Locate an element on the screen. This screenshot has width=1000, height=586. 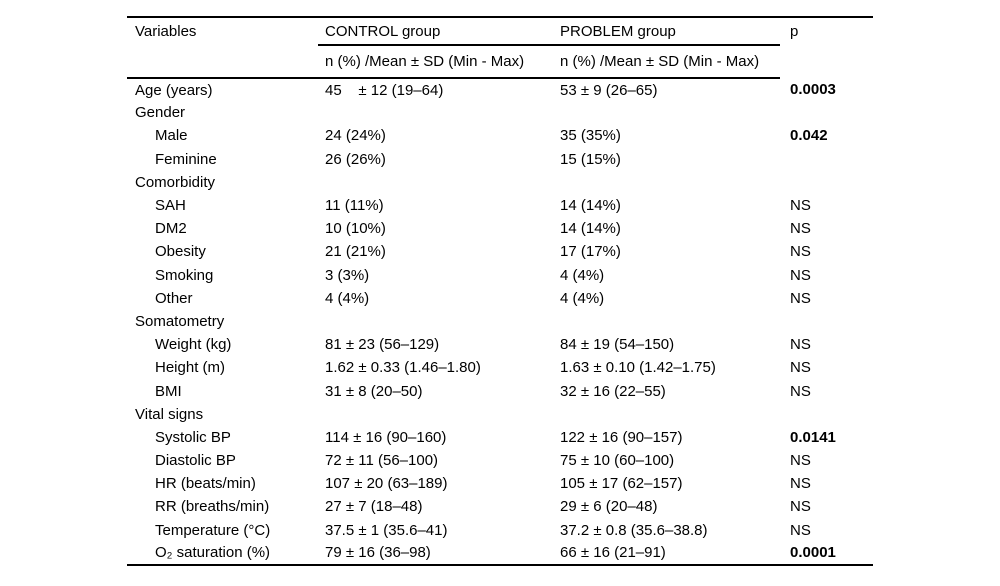
problem-value-cell: 29 ± 6 (20–48) is located at coordinates (609, 507).